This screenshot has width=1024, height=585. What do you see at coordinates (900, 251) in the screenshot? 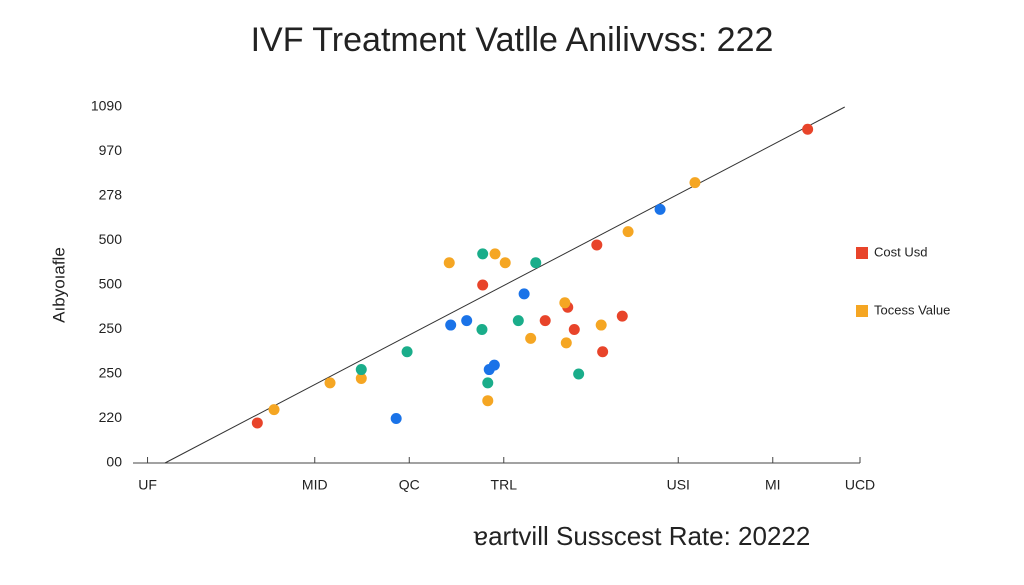
I see `legend-label: Cost Usd` at bounding box center [900, 251].